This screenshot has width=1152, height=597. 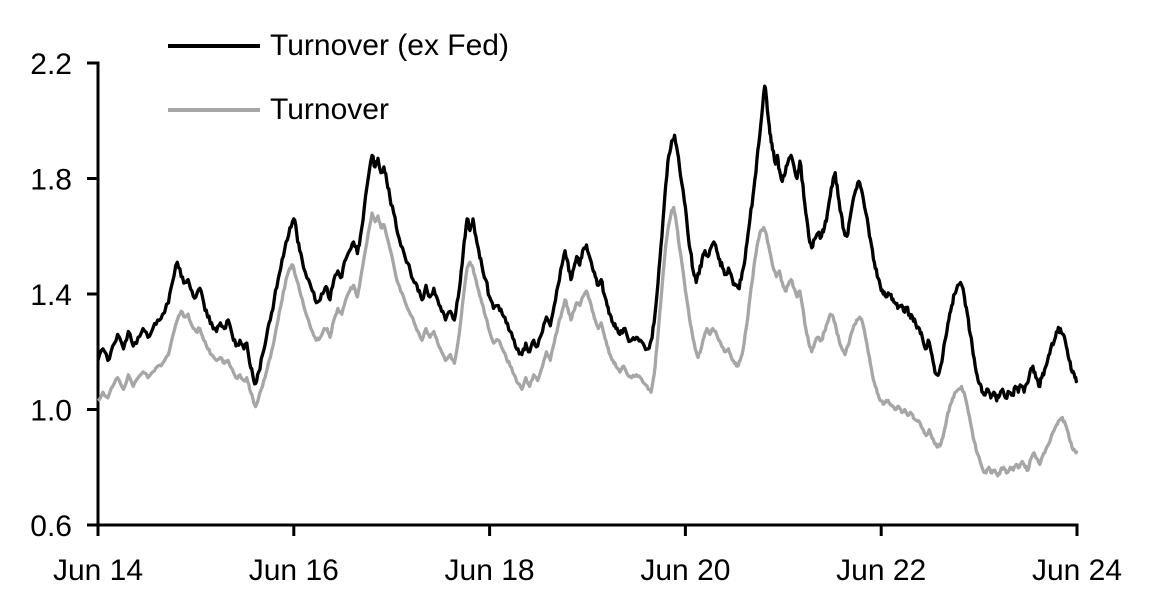 What do you see at coordinates (1077, 570) in the screenshot?
I see `x-tick-label: Jun 24` at bounding box center [1077, 570].